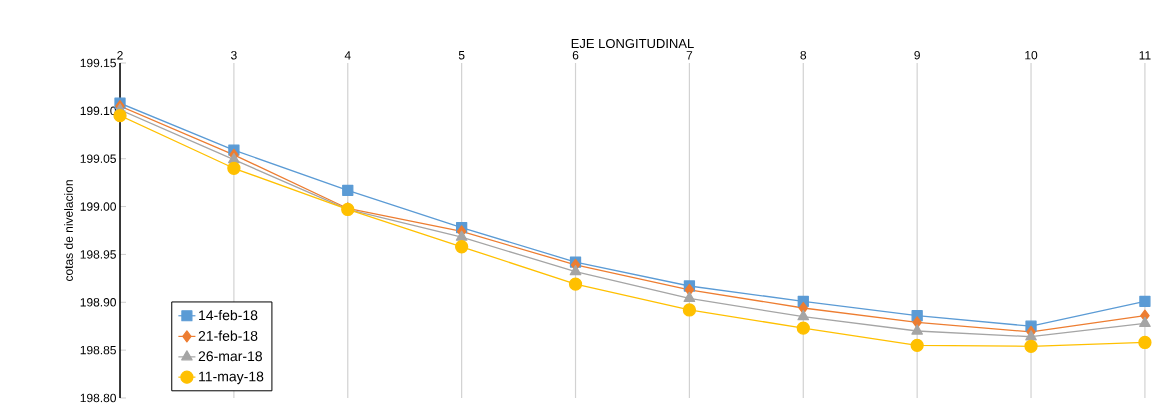 The image size is (1159, 406). I want to click on x-tick-label: 7, so click(689, 55).